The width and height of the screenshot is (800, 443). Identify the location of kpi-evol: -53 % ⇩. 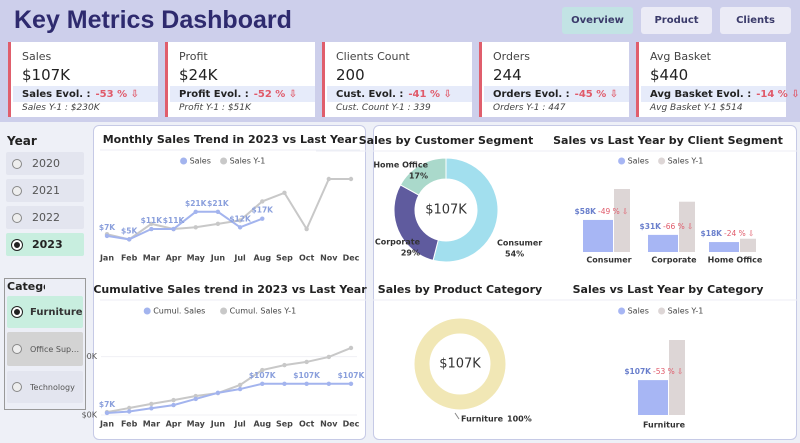
(117, 94).